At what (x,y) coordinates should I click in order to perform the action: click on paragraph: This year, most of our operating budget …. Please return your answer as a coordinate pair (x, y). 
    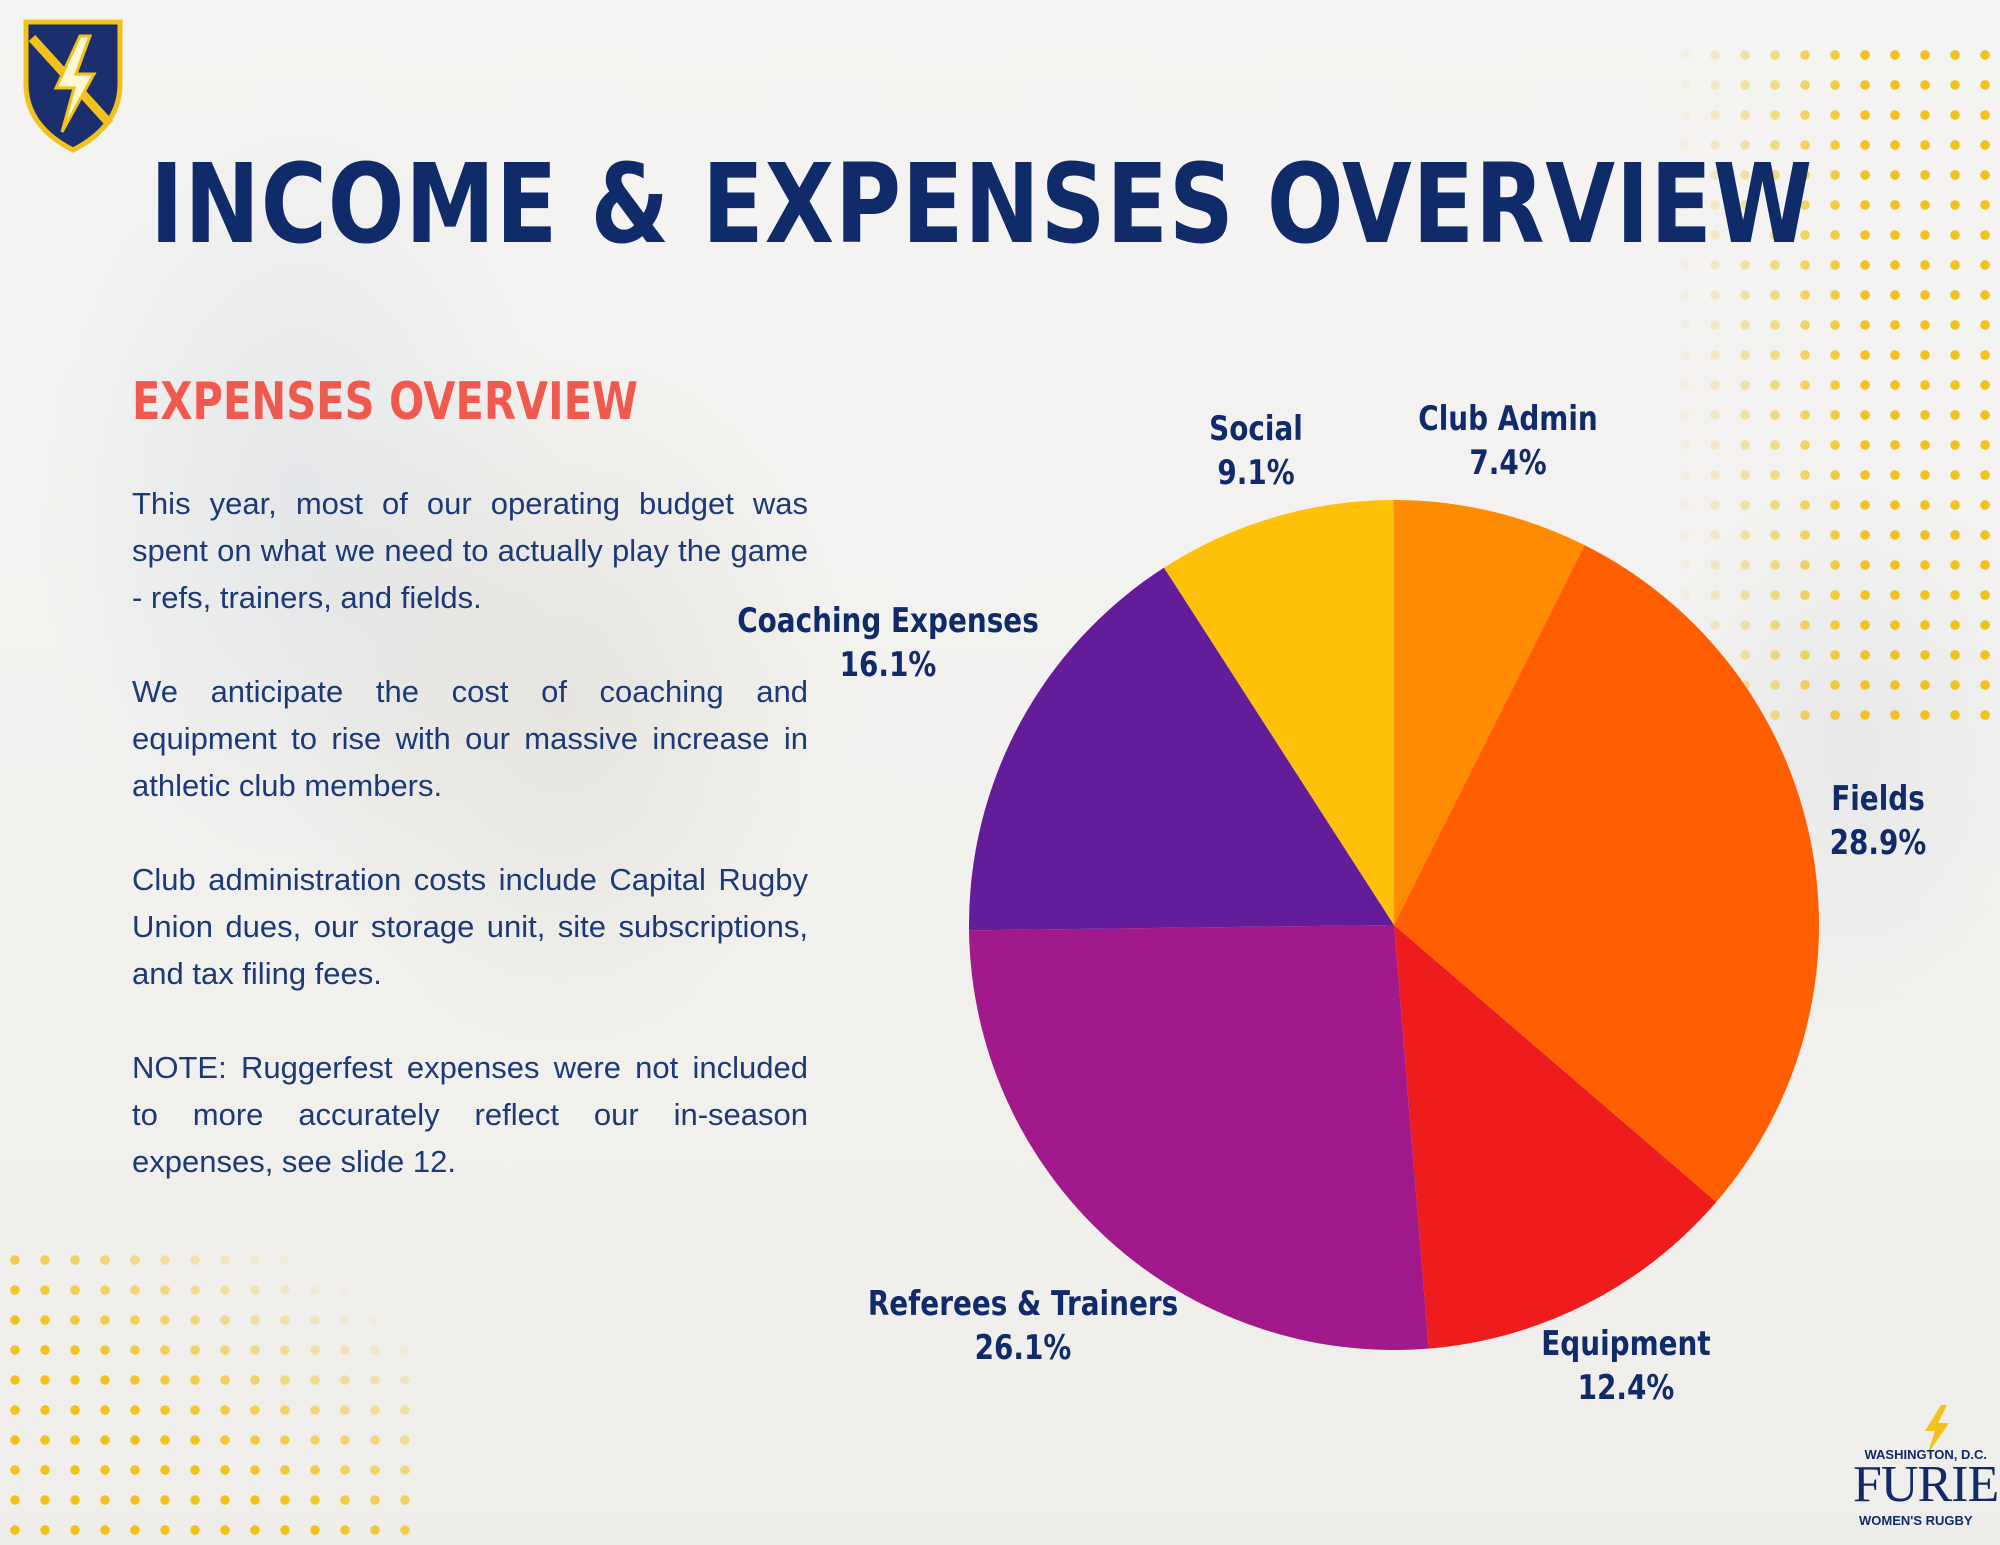
    Looking at the image, I should click on (470, 550).